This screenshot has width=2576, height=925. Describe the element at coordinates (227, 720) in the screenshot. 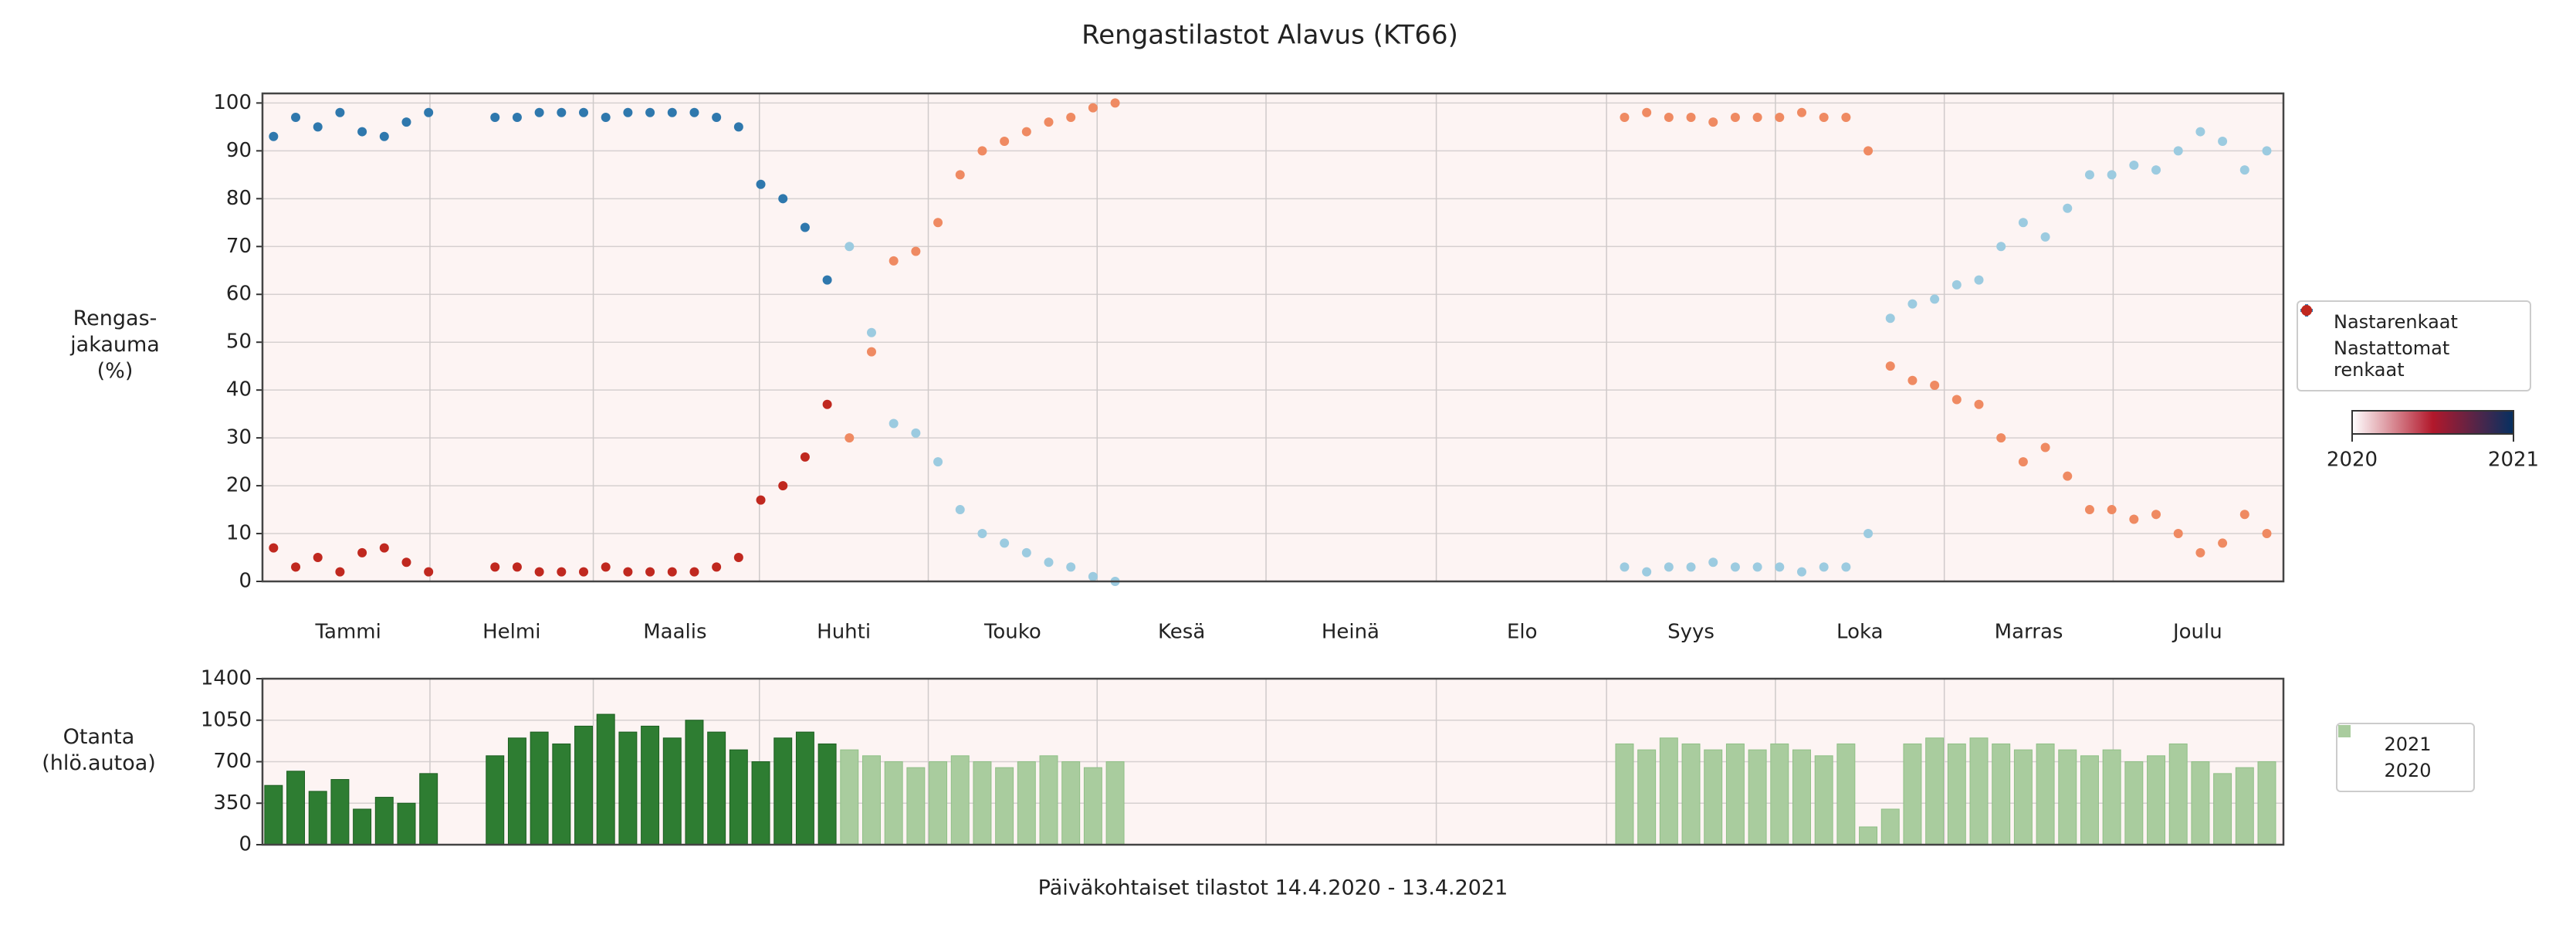

I see `y-tick-label: 1050` at that location.